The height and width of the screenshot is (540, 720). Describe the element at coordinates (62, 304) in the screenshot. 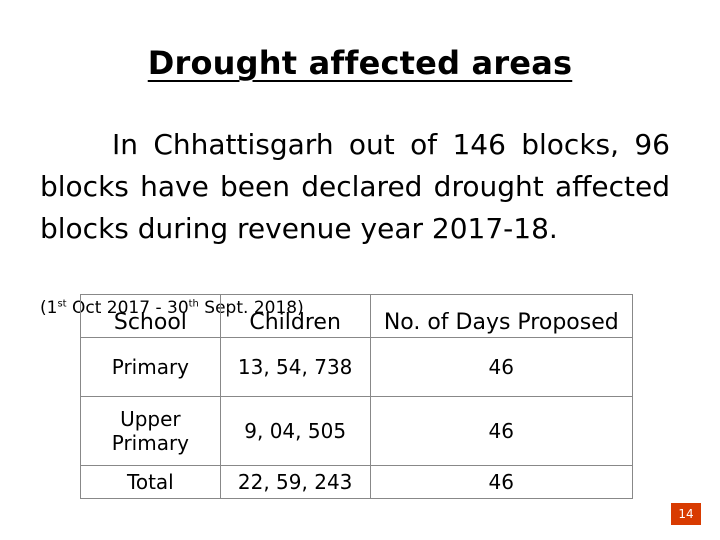

I see `period-sup-1: st` at that location.